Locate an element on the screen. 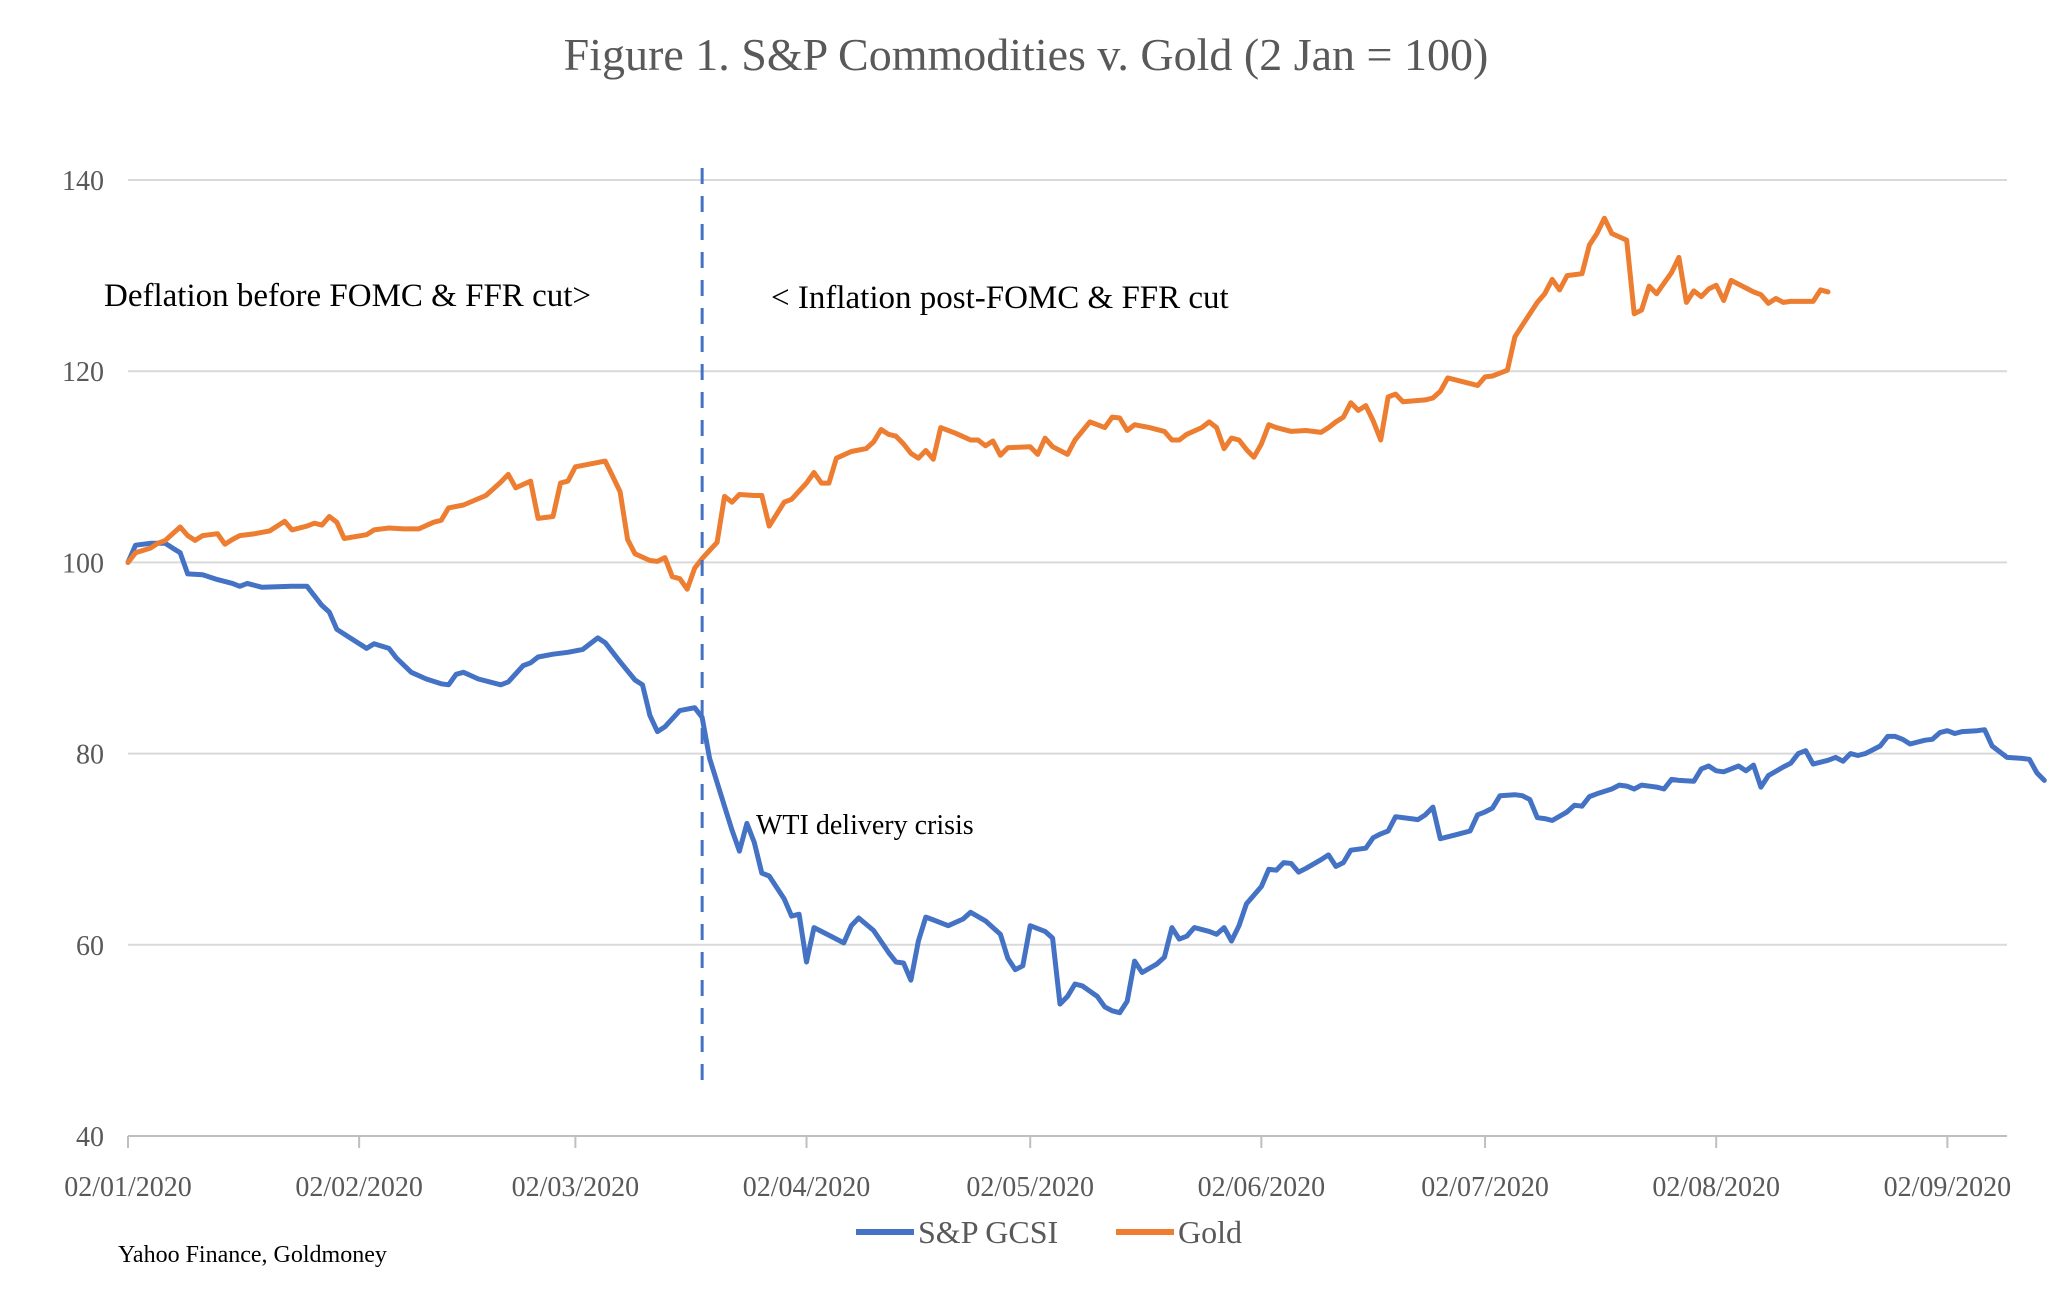 Image resolution: width=2052 pixels, height=1306 pixels. y-tick-label: 140 is located at coordinates (83, 181).